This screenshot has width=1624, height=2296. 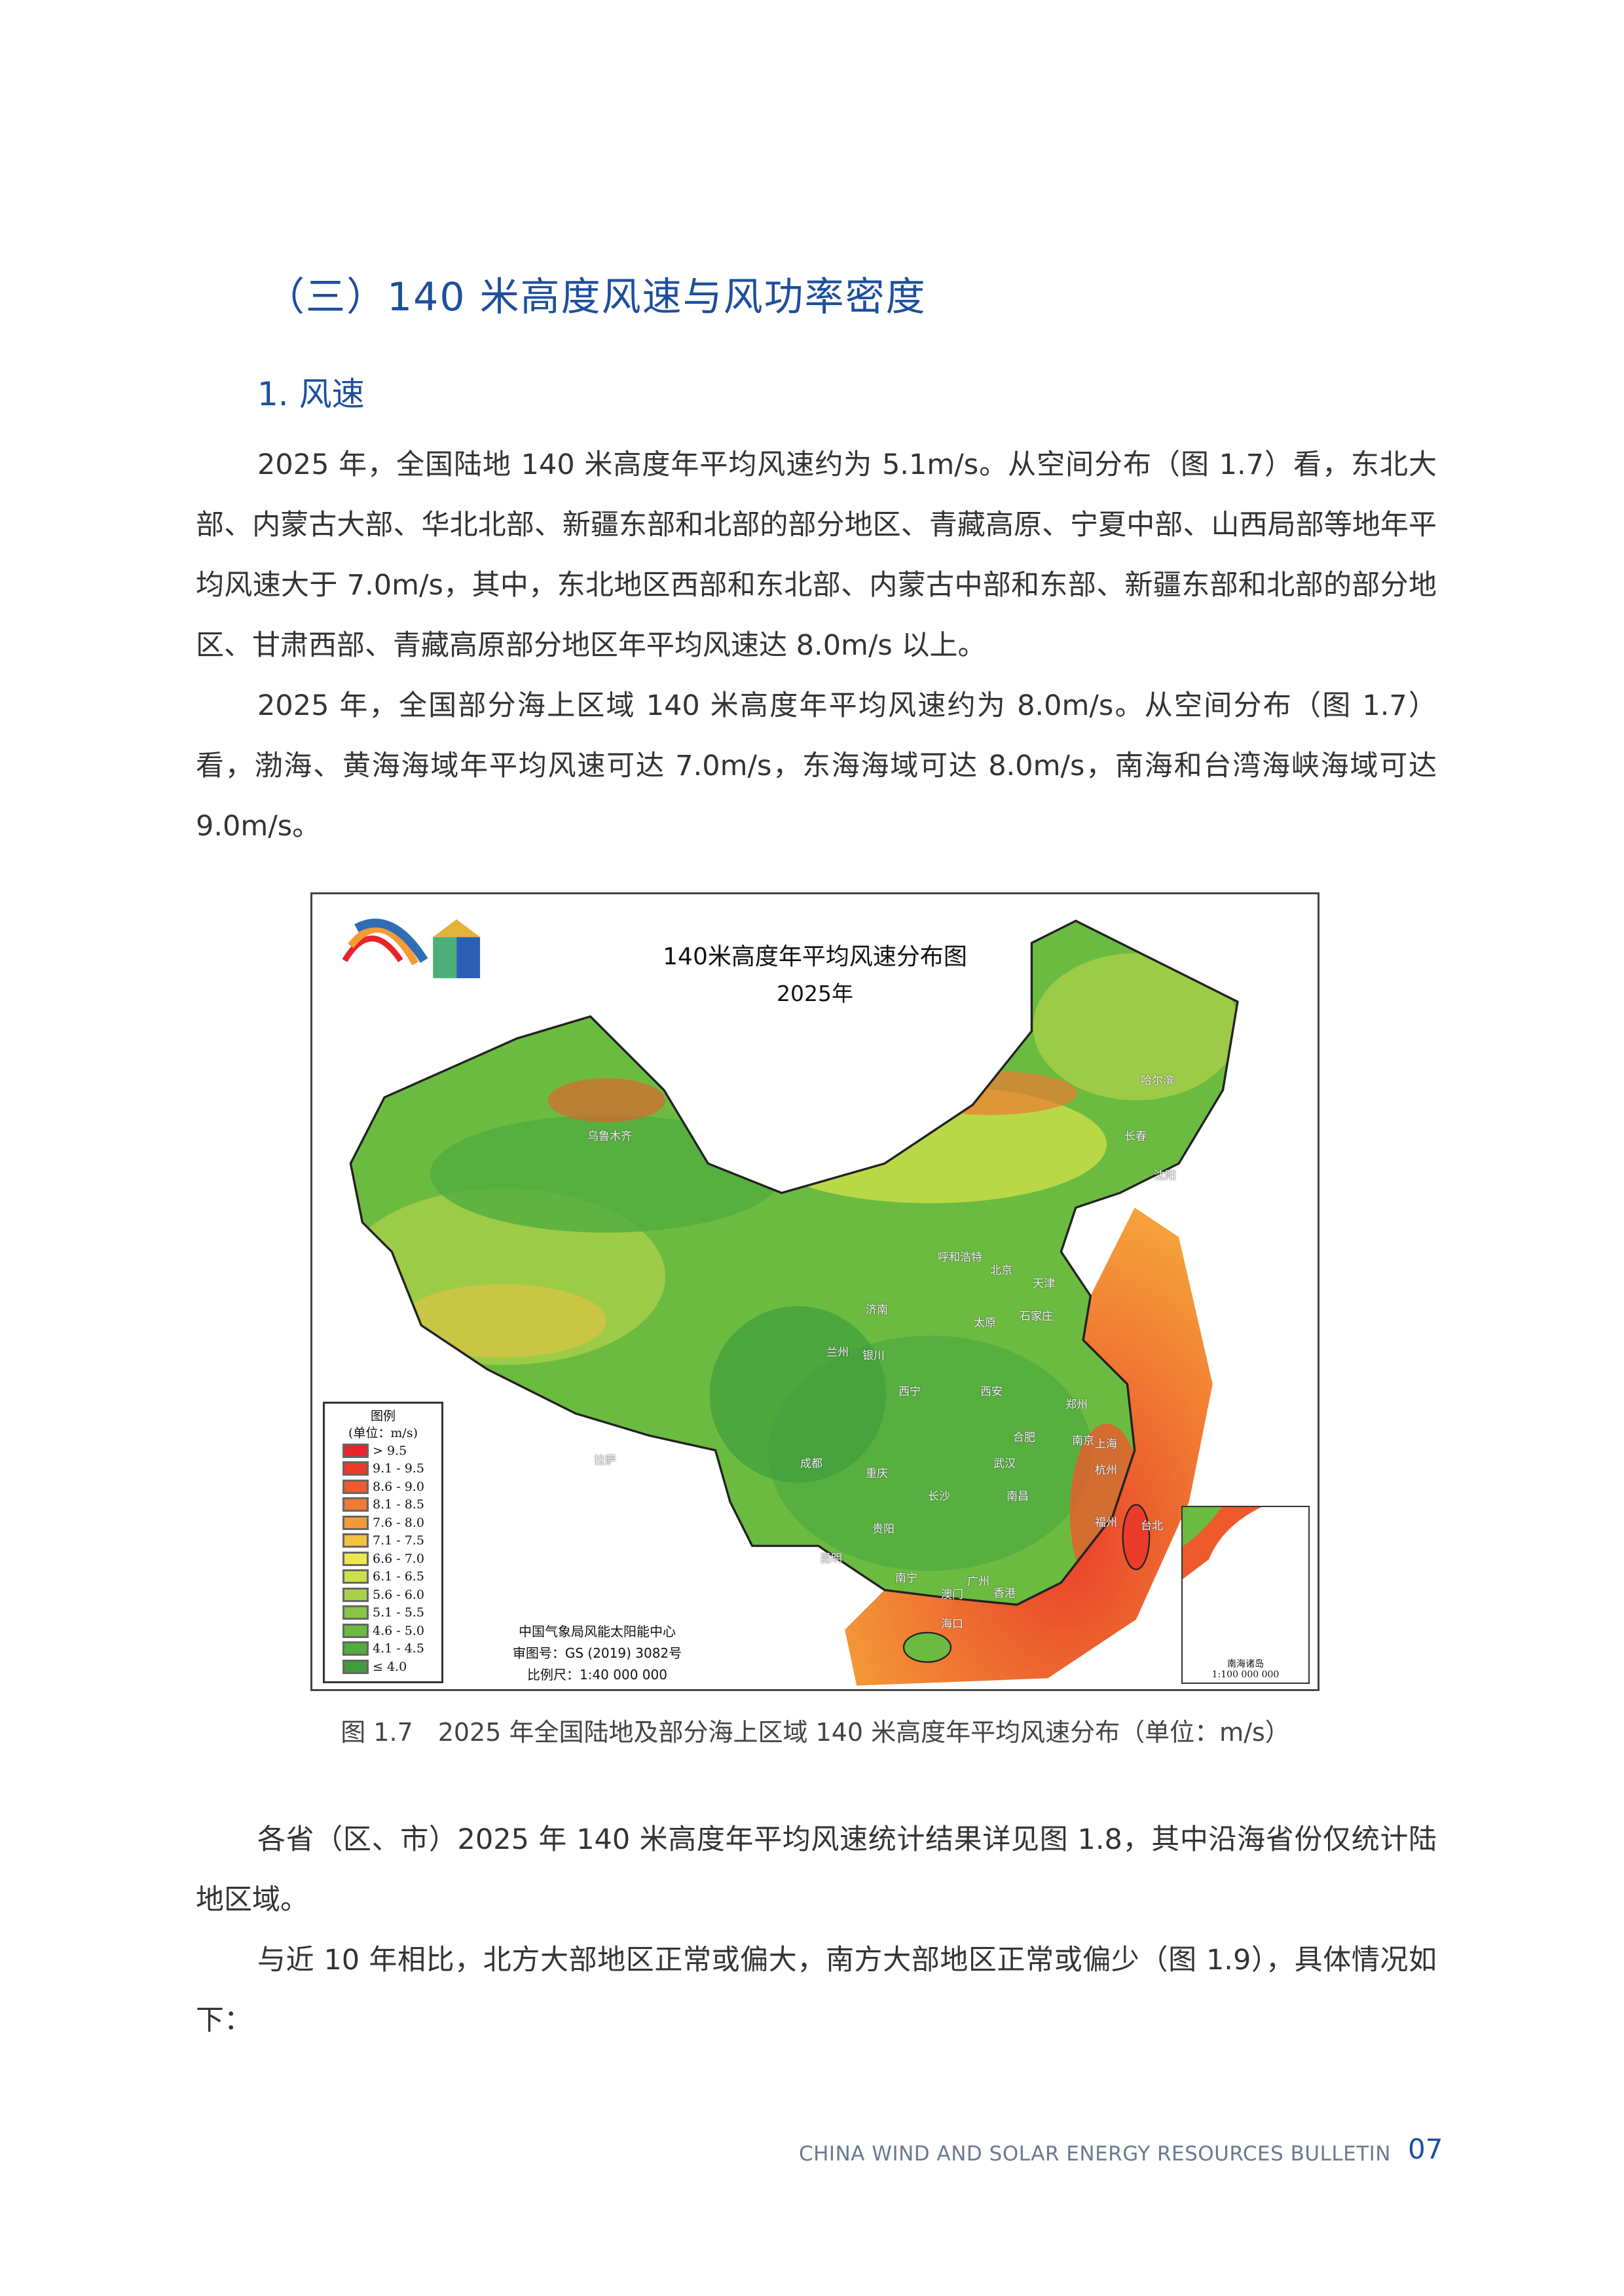 I want to click on subheading: 1. 风速, so click(x=311, y=394).